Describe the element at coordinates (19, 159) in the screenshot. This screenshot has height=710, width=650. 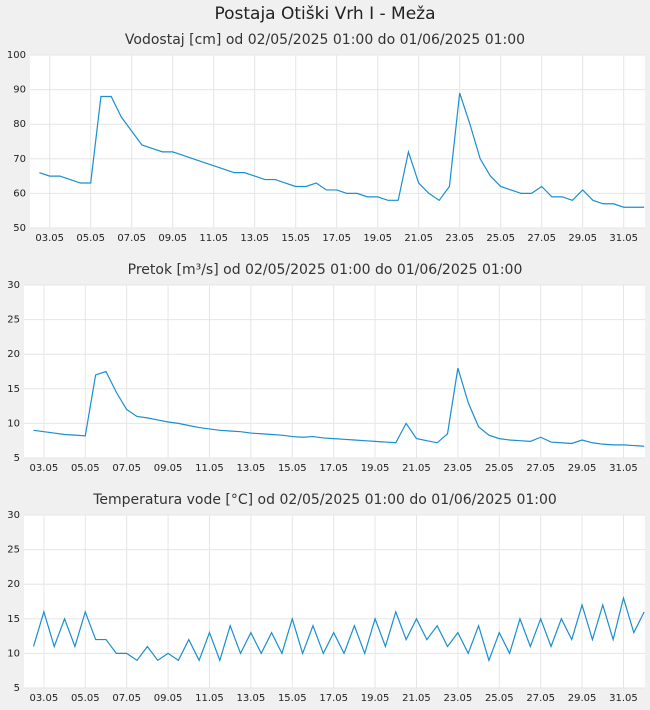
I see `y-tick-label: 70` at that location.